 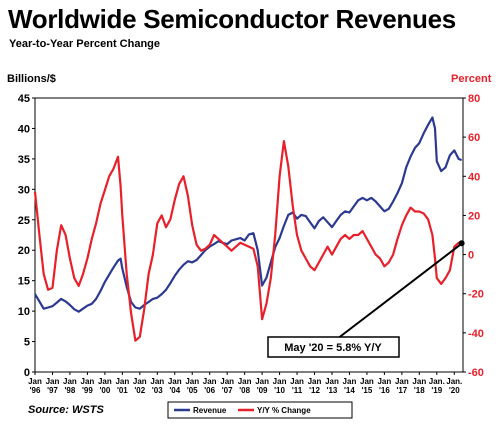 I want to click on legend-label-revenue: Revenue, so click(x=210, y=410).